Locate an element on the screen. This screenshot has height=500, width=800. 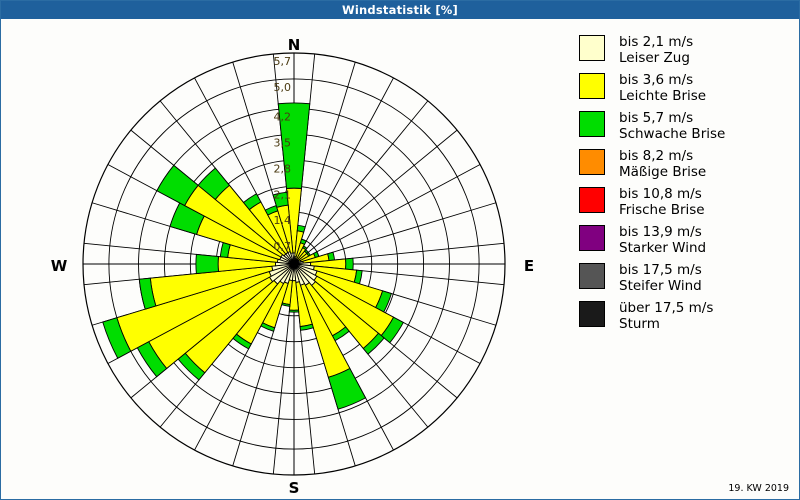
radial-tick-label: 2,1 is located at coordinates (283, 194).